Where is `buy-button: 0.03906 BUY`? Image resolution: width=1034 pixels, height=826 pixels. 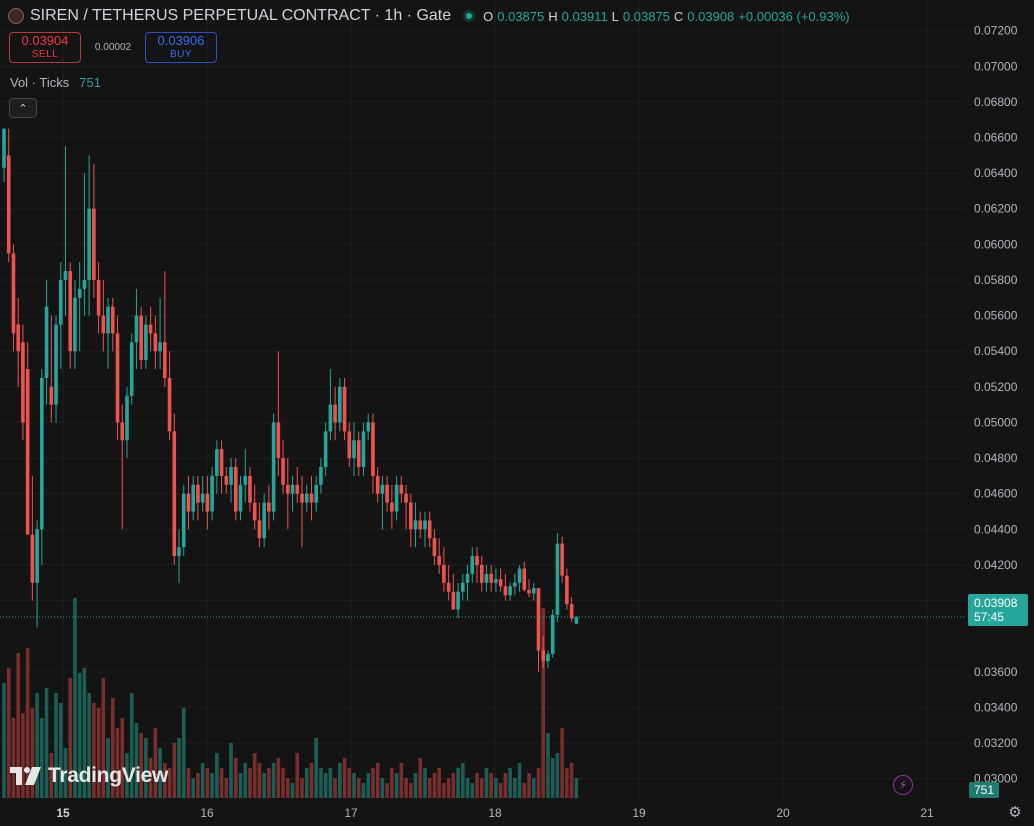
buy-button: 0.03906 BUY is located at coordinates (181, 47).